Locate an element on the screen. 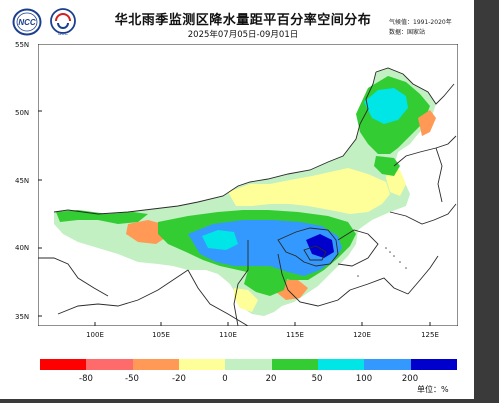 This screenshot has width=499, height=403. lon-label-100e: 100E is located at coordinates (95, 335).